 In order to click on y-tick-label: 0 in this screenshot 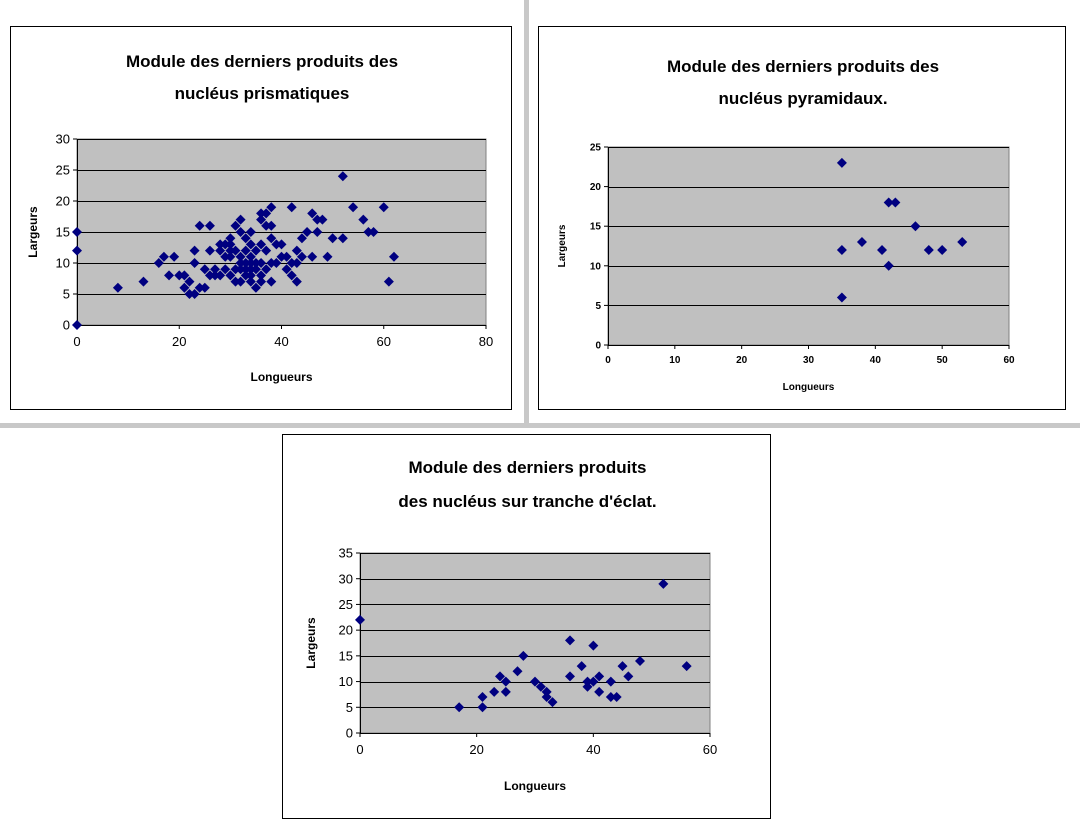, I will do `click(598, 346)`.